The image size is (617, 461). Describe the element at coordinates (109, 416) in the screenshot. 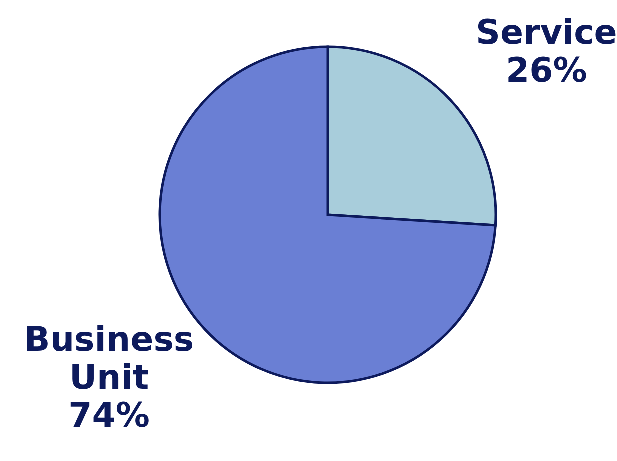

I see `data-label: 74%` at that location.